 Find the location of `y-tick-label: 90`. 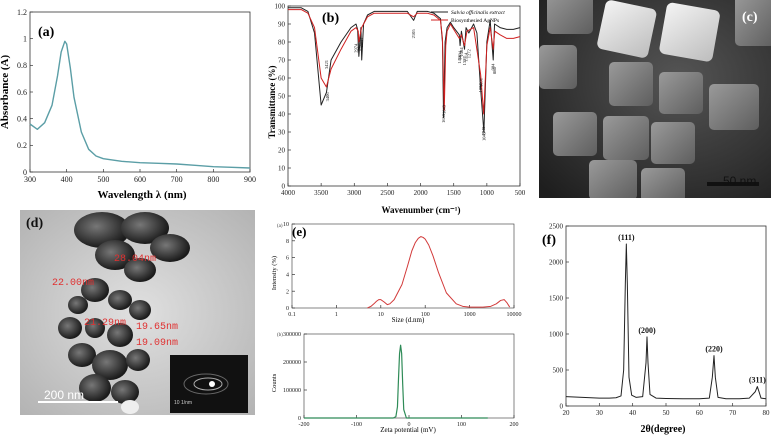

y-tick-label: 90 is located at coordinates (282, 24).